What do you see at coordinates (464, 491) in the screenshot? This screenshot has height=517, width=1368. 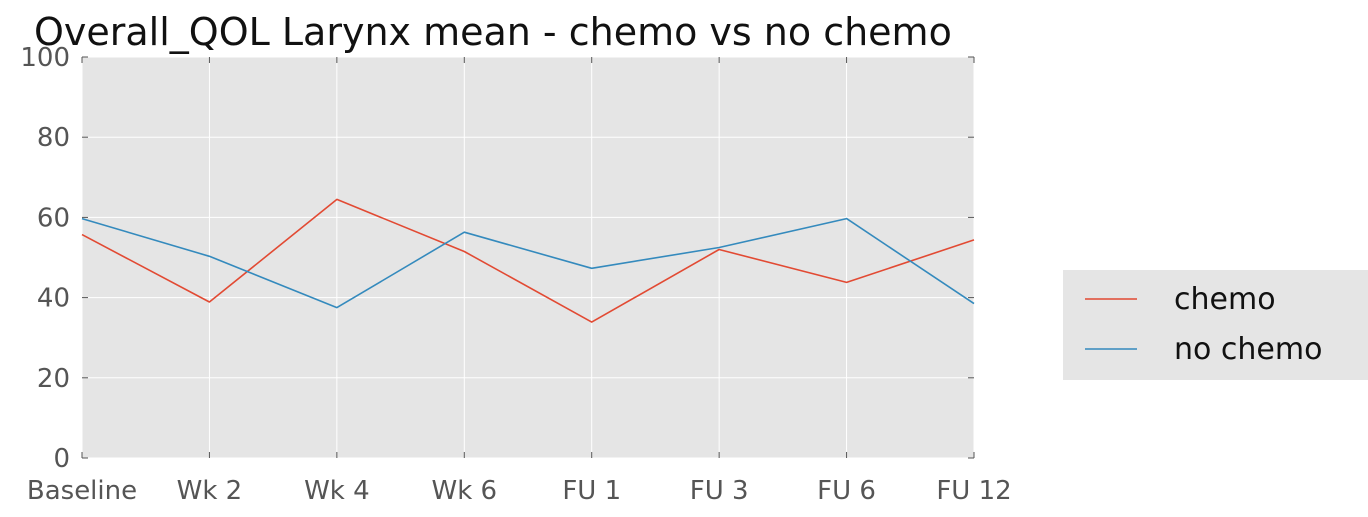 I see `x-tick-label: Wk 6` at bounding box center [464, 491].